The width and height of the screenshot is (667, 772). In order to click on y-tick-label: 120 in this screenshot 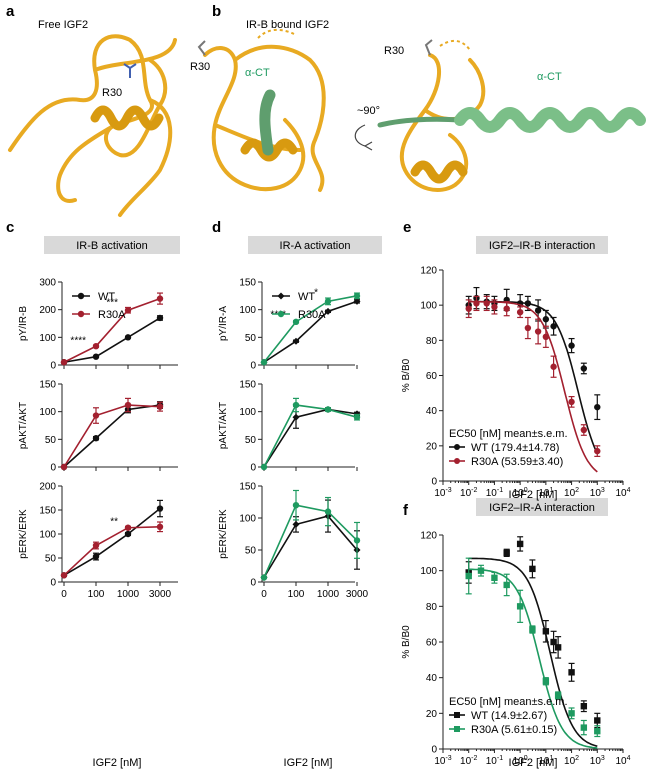, I will do `click(428, 536)`.